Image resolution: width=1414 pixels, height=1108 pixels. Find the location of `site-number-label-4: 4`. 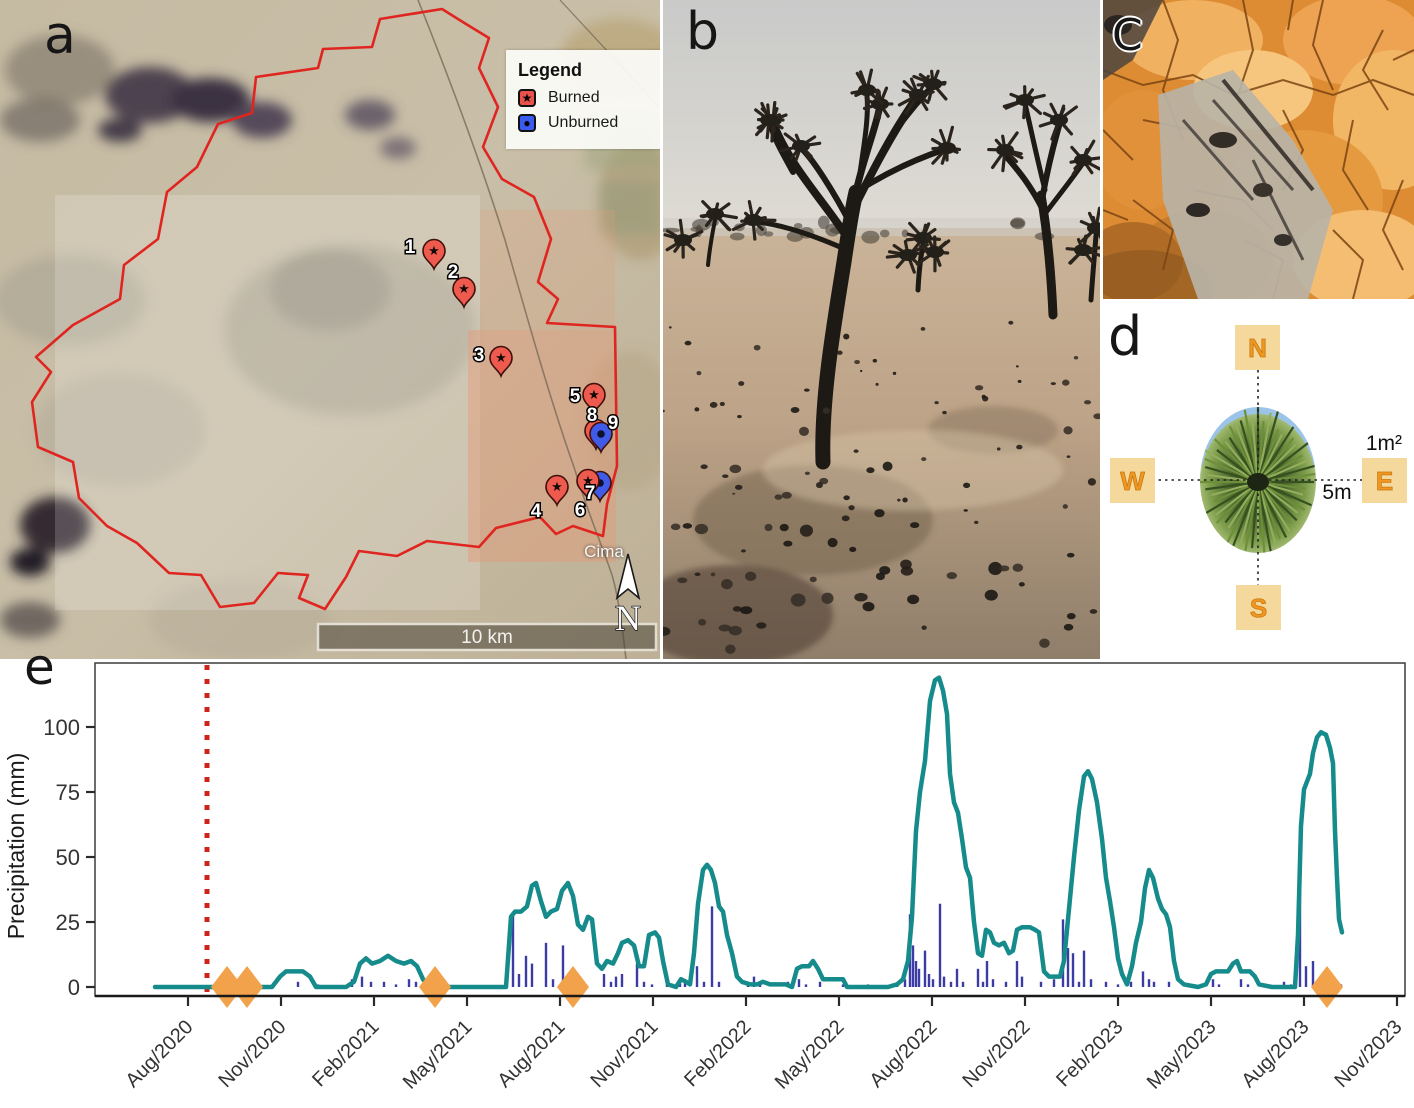

site-number-label-4: 4 is located at coordinates (536, 511).